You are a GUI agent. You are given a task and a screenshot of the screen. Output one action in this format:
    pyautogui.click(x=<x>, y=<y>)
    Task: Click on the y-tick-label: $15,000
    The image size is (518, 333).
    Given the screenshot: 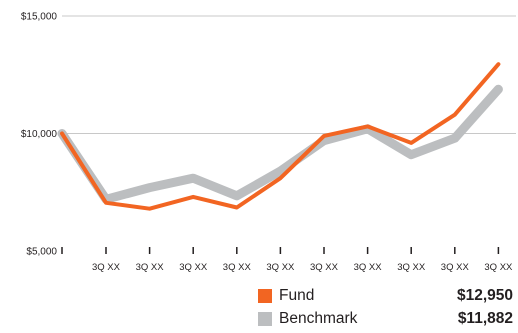 What is the action you would take?
    pyautogui.click(x=39, y=17)
    